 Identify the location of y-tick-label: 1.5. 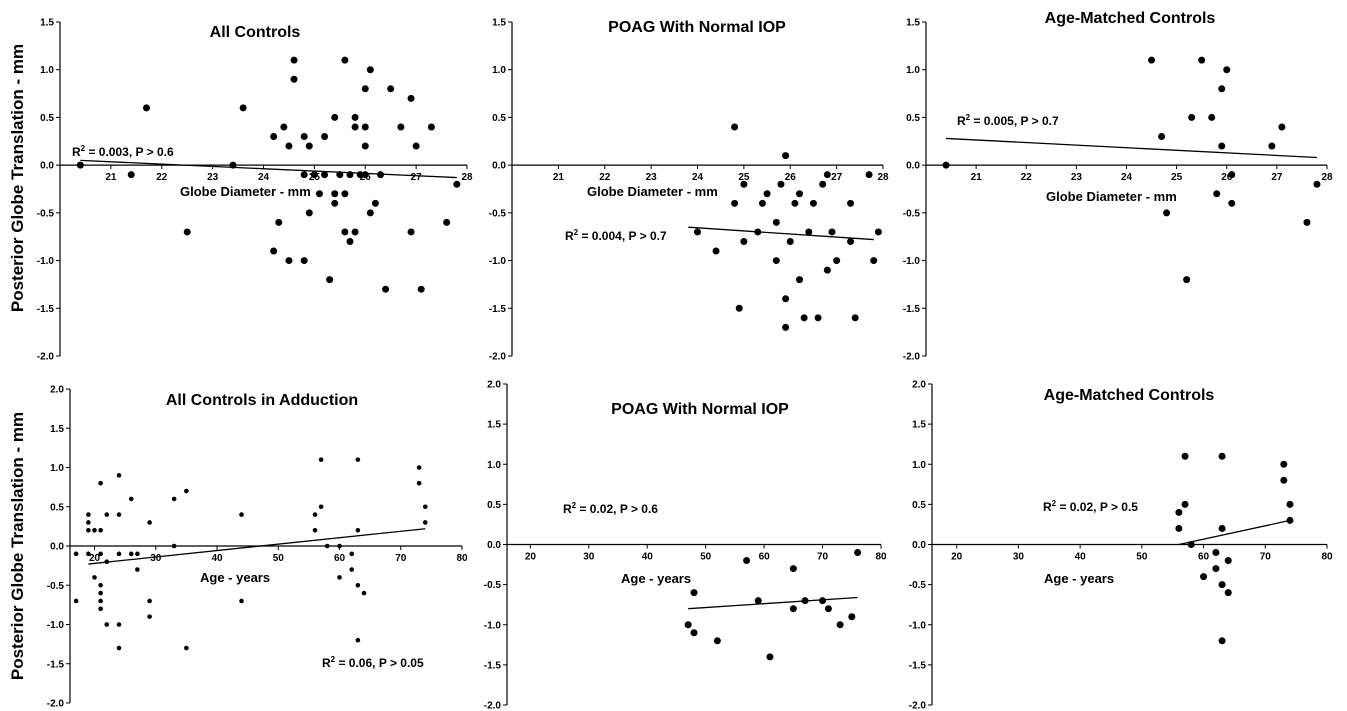
(494, 425).